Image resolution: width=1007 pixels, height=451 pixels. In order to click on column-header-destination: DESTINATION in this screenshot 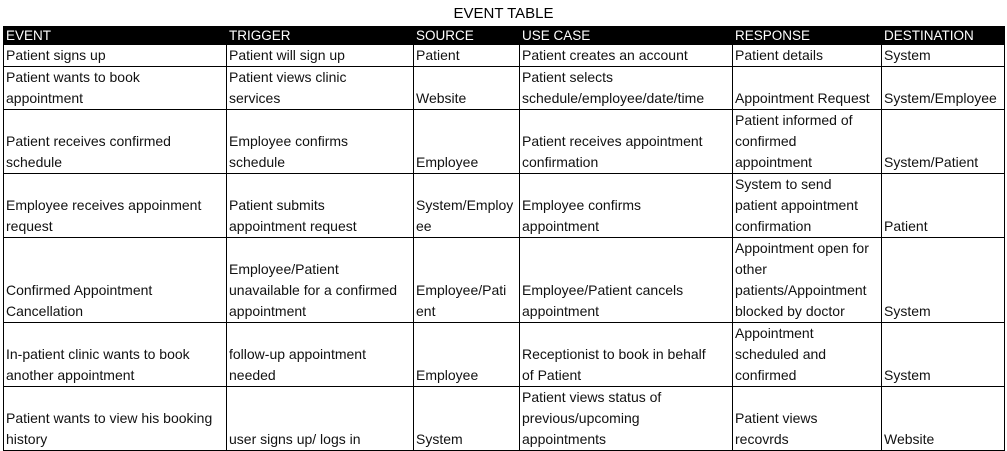, I will do `click(943, 35)`.